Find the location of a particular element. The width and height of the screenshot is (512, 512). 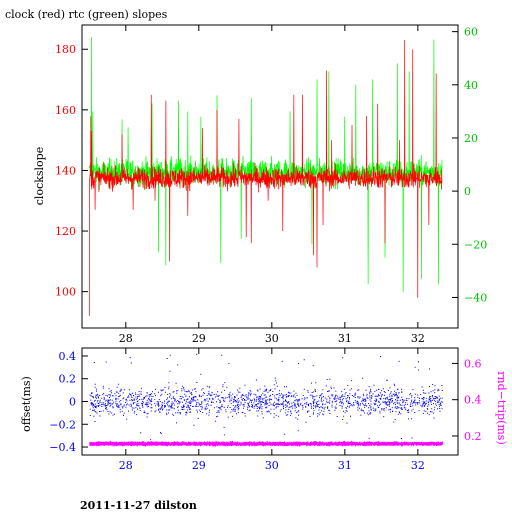

bottom-x-tick-label: 29 is located at coordinates (199, 465).